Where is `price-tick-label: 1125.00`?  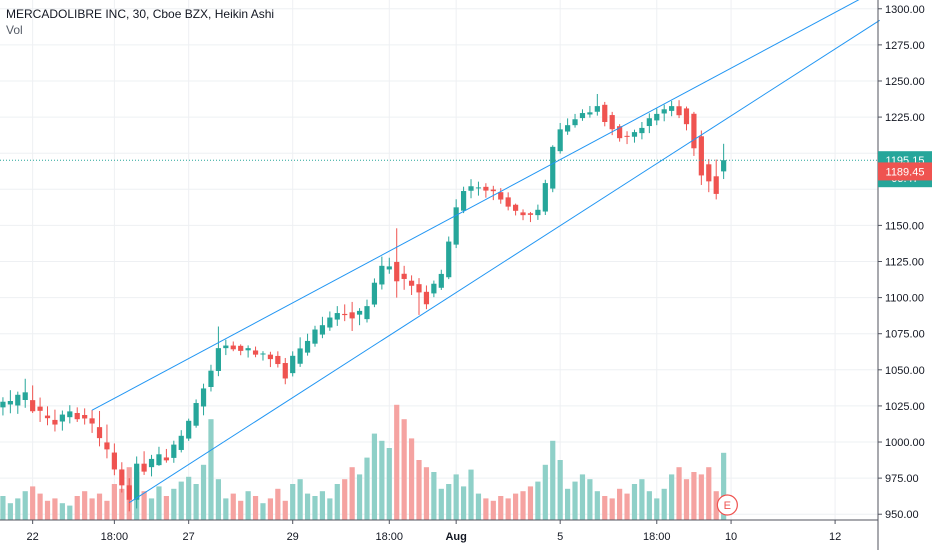 price-tick-label: 1125.00 is located at coordinates (904, 263).